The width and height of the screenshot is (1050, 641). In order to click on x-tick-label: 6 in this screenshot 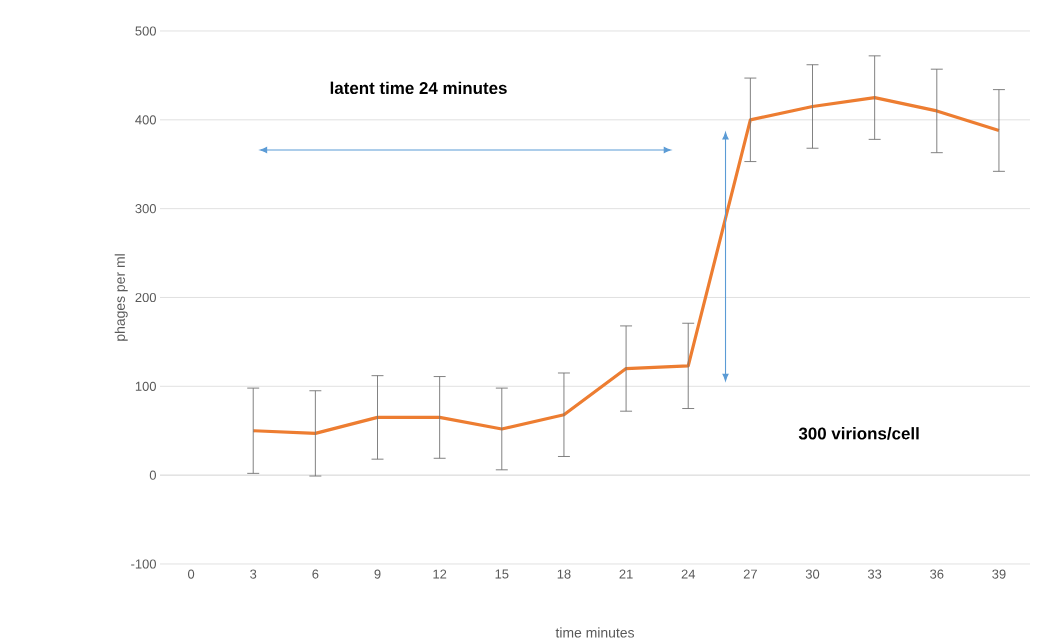, I will do `click(315, 574)`.